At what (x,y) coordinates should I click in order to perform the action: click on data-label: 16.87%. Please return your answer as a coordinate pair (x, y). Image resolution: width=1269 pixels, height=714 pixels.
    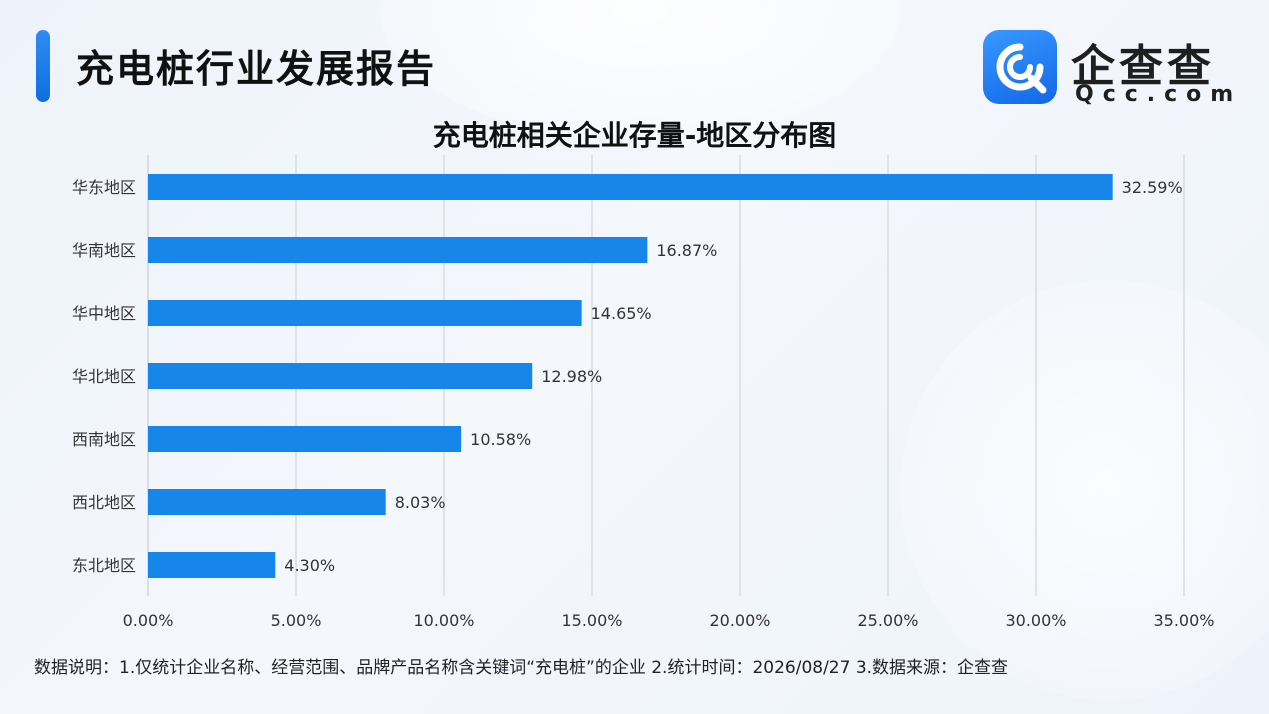
    Looking at the image, I should click on (686, 250).